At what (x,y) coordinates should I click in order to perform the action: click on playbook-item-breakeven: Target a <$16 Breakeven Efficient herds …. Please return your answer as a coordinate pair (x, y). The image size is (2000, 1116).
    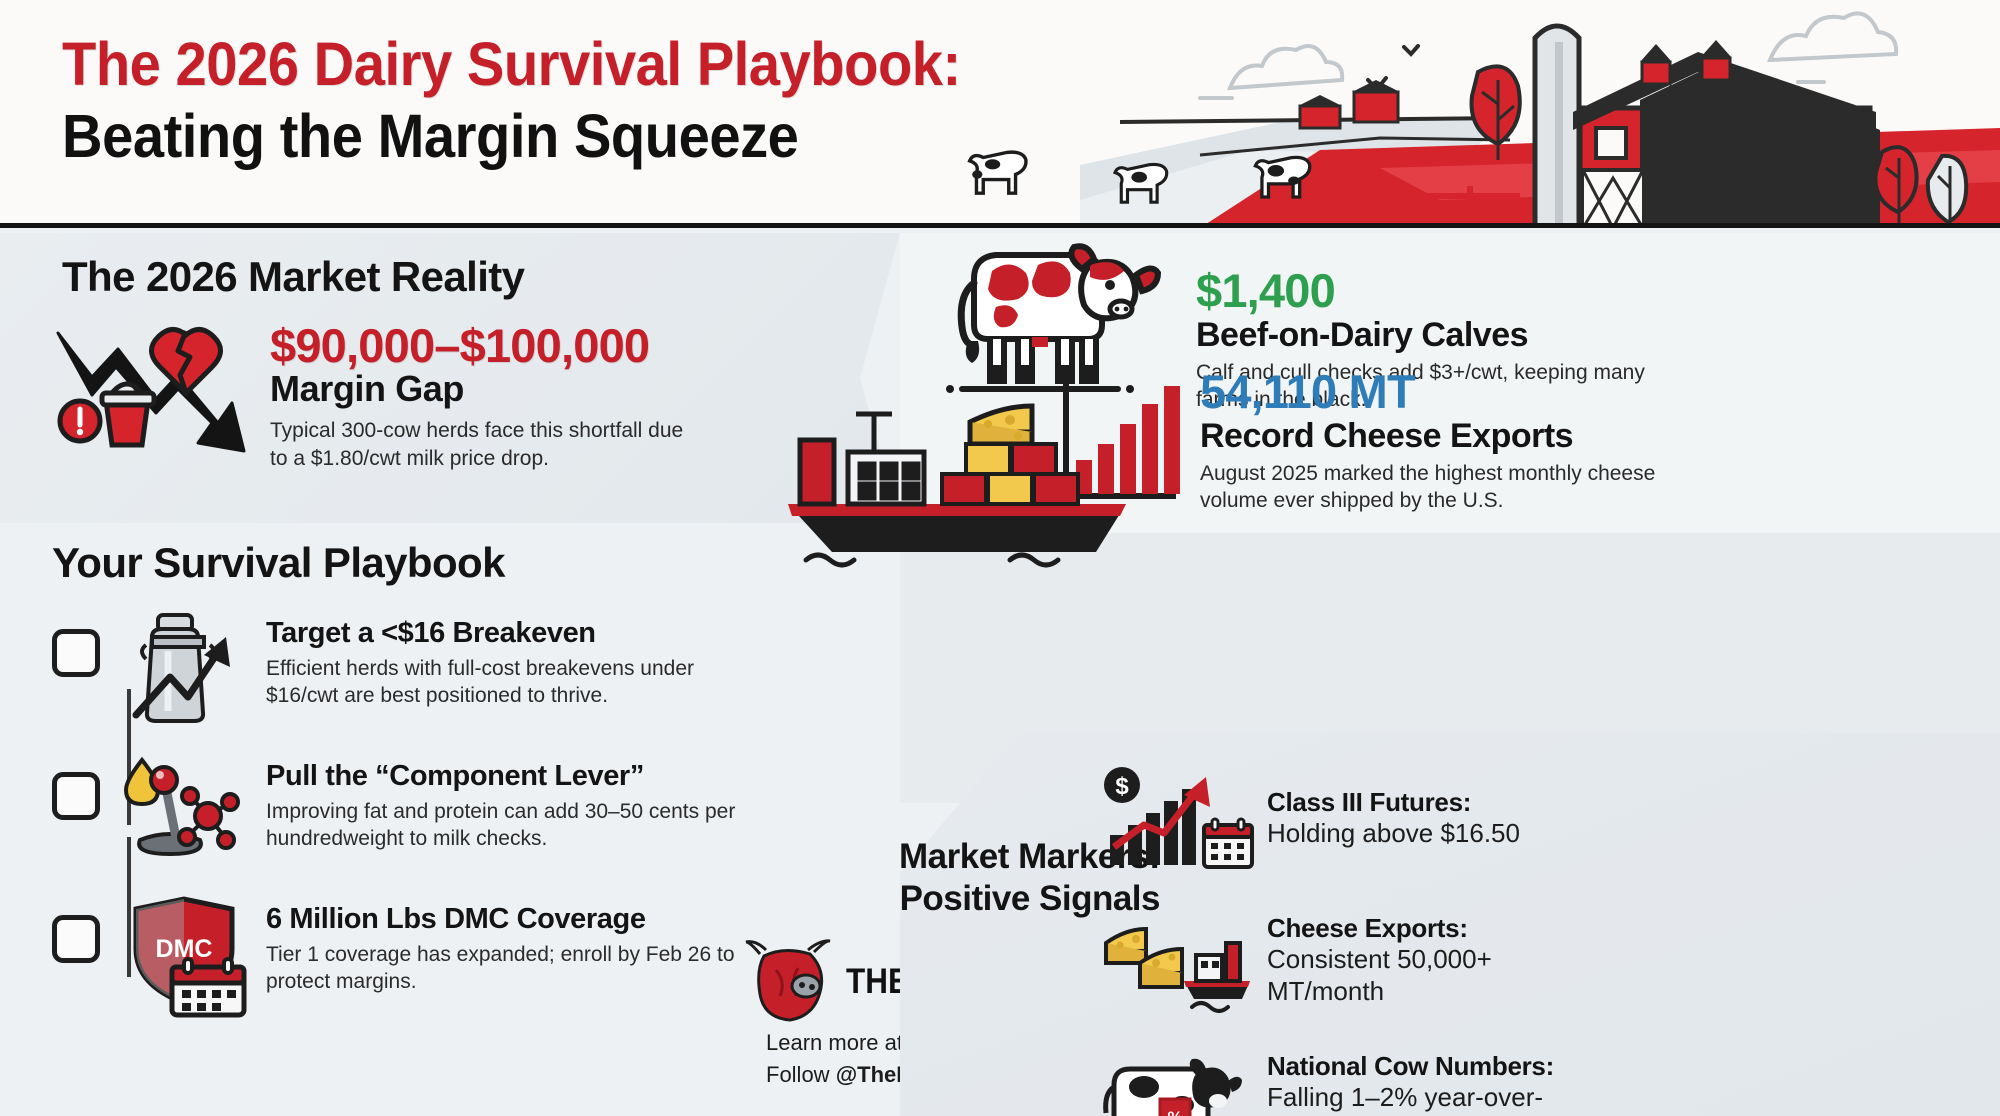
    Looking at the image, I should click on (467, 665).